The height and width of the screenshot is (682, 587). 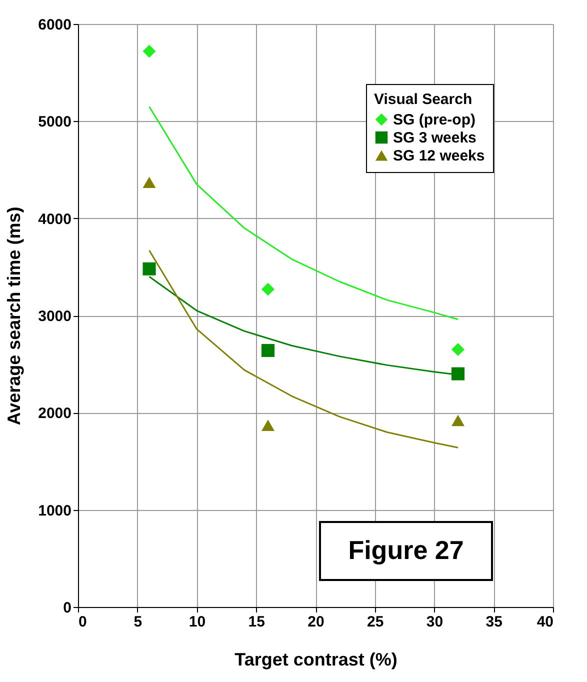 I want to click on x-tick-label: 5, so click(x=138, y=622).